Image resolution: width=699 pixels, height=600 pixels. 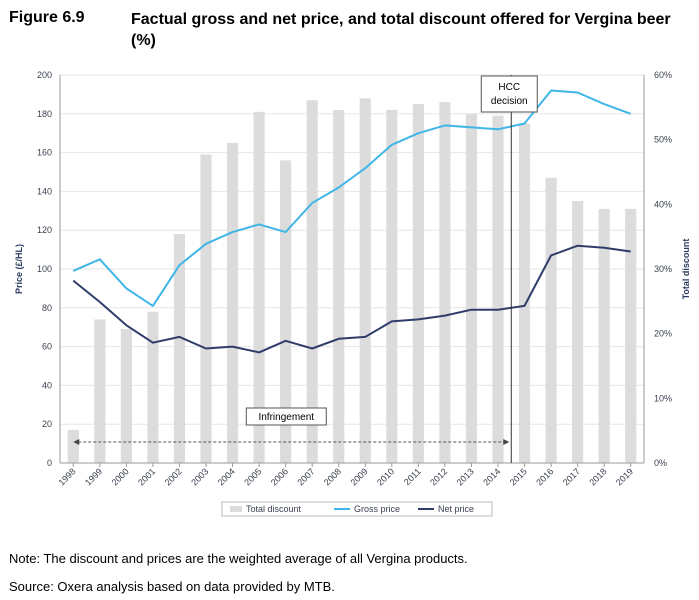 I want to click on x-tick-label: 2017, so click(x=571, y=476).